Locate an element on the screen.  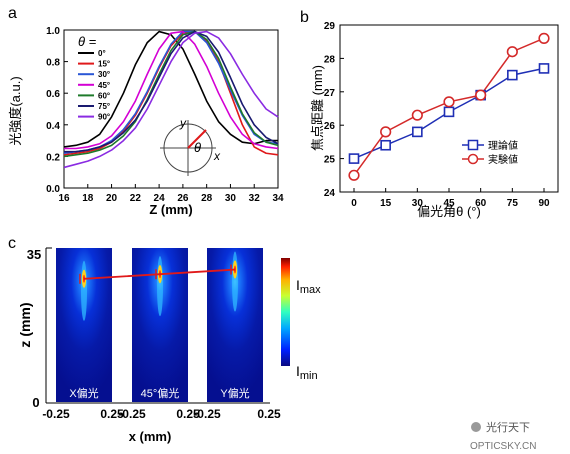
inset-theta-label: θ is located at coordinates (197, 147).